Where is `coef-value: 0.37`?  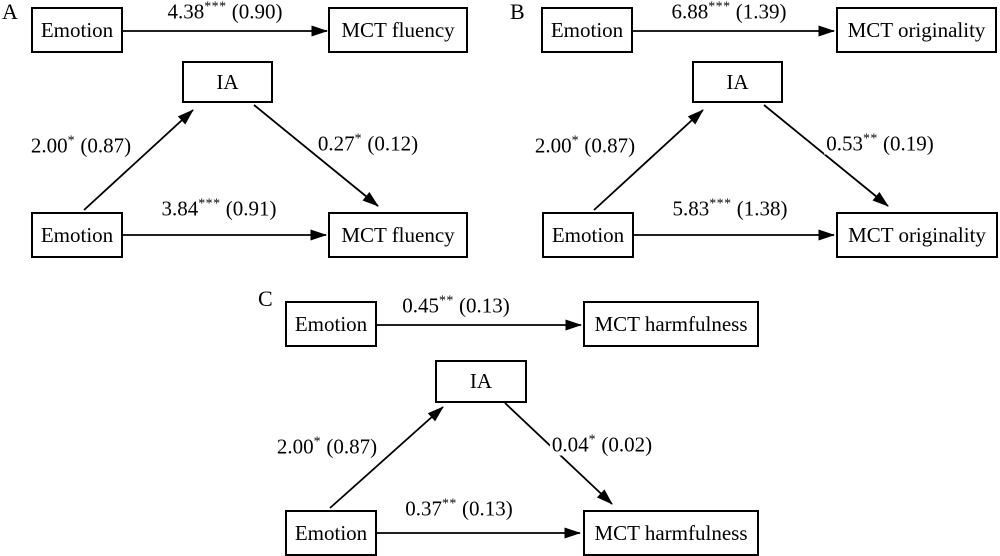
coef-value: 0.37 is located at coordinates (423, 508).